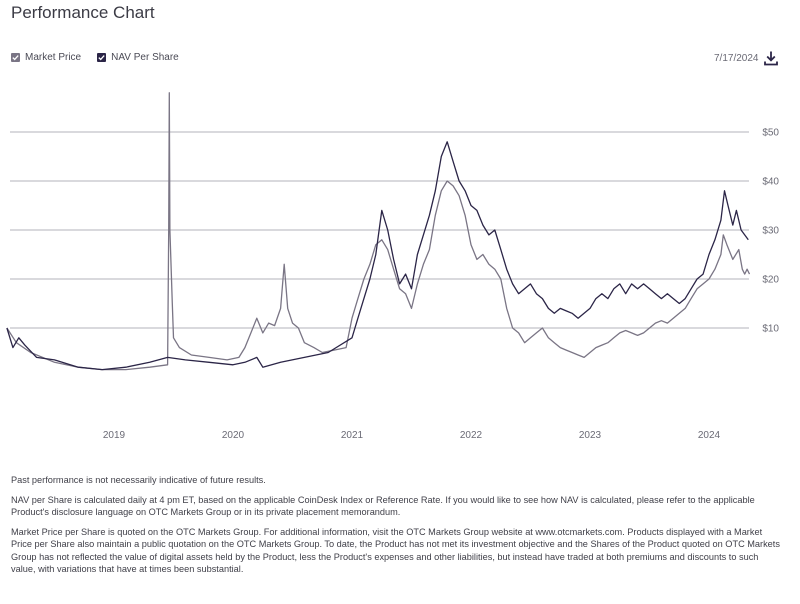 This screenshot has height=604, width=800. What do you see at coordinates (770, 280) in the screenshot?
I see `y-tick-label: $20` at bounding box center [770, 280].